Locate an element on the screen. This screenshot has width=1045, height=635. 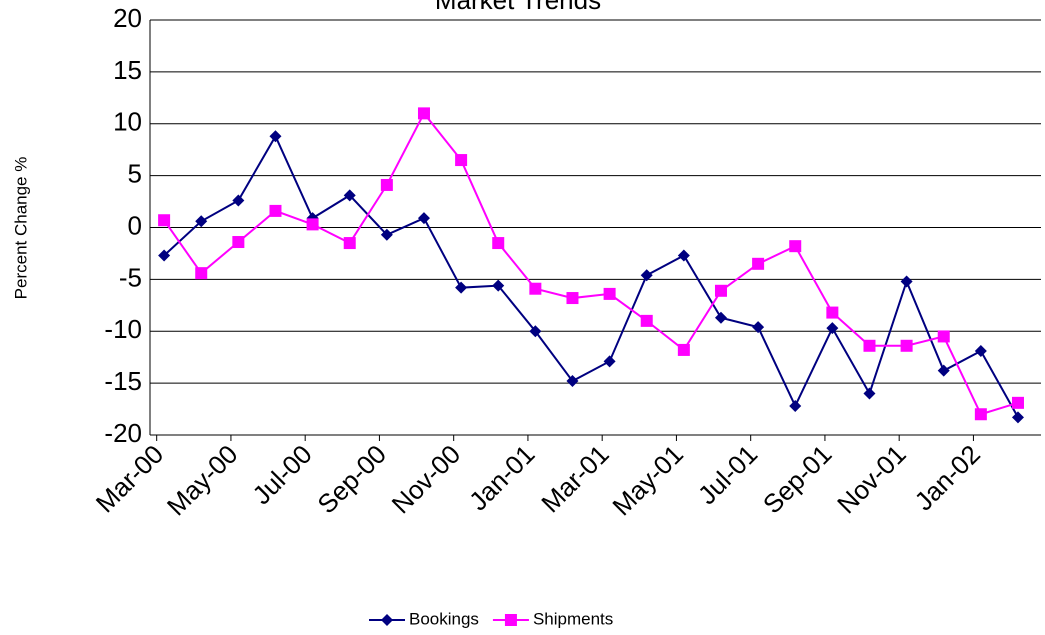
x-tick-label: Jul-00 is located at coordinates (281, 474).